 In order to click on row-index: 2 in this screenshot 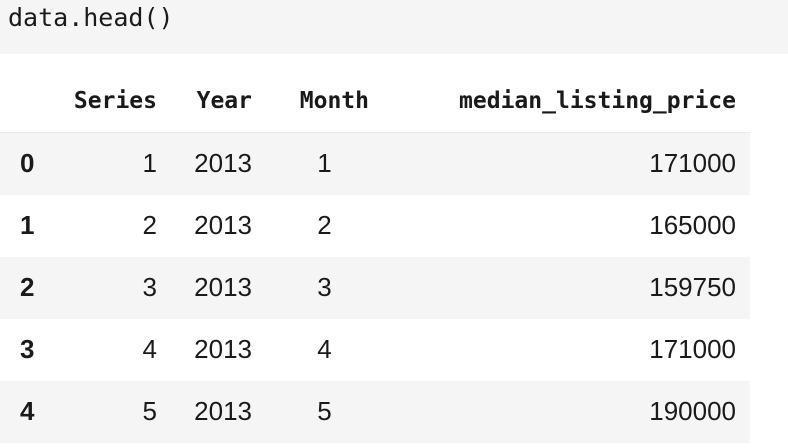, I will do `click(27, 287)`.